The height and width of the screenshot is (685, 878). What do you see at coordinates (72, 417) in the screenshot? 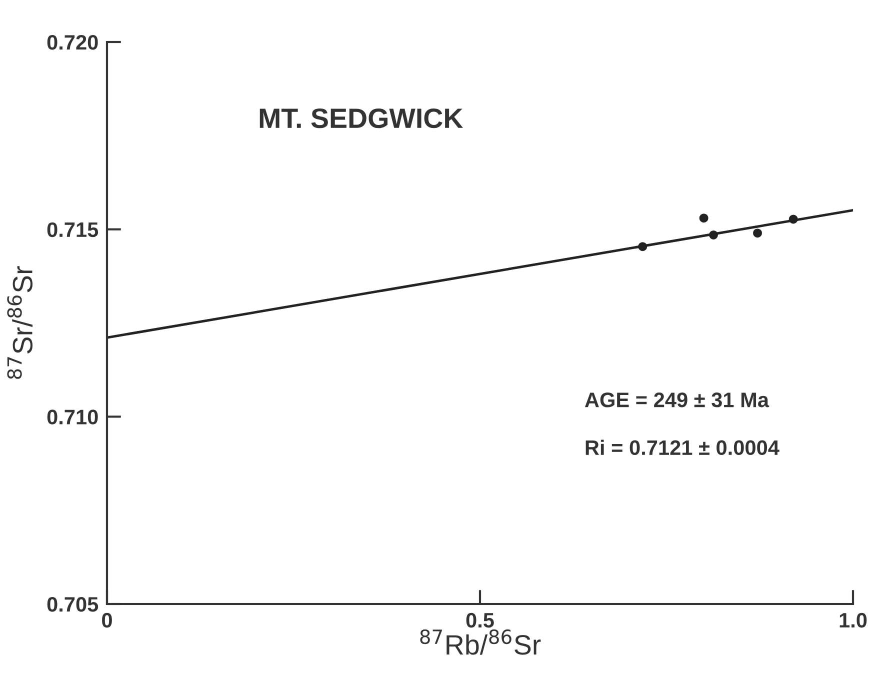
I see `y-tick-label: 0.710` at bounding box center [72, 417].